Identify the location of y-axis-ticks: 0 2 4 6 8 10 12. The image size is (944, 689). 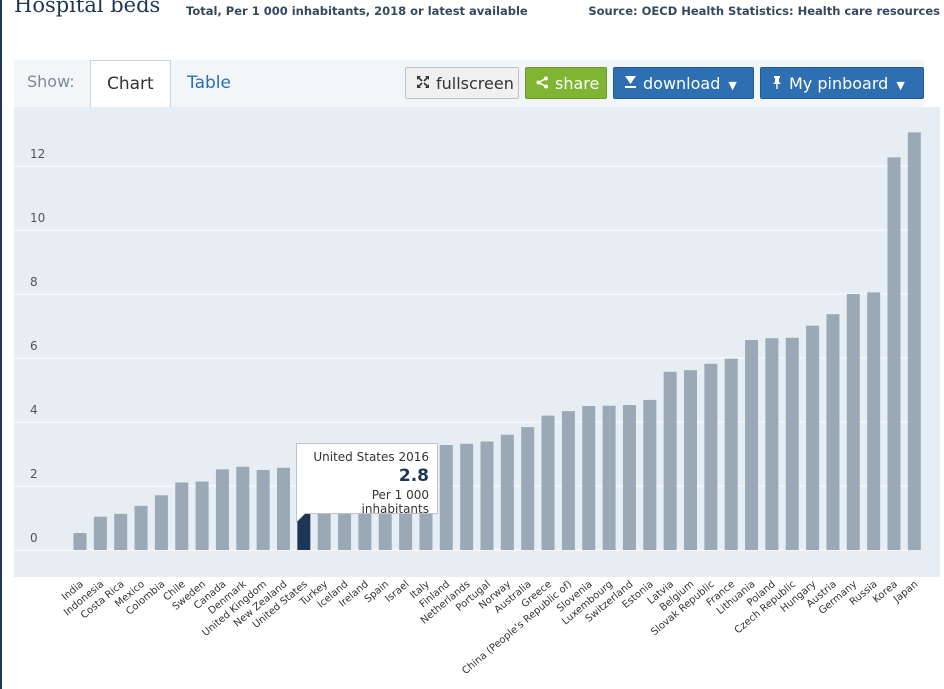
(37, 346).